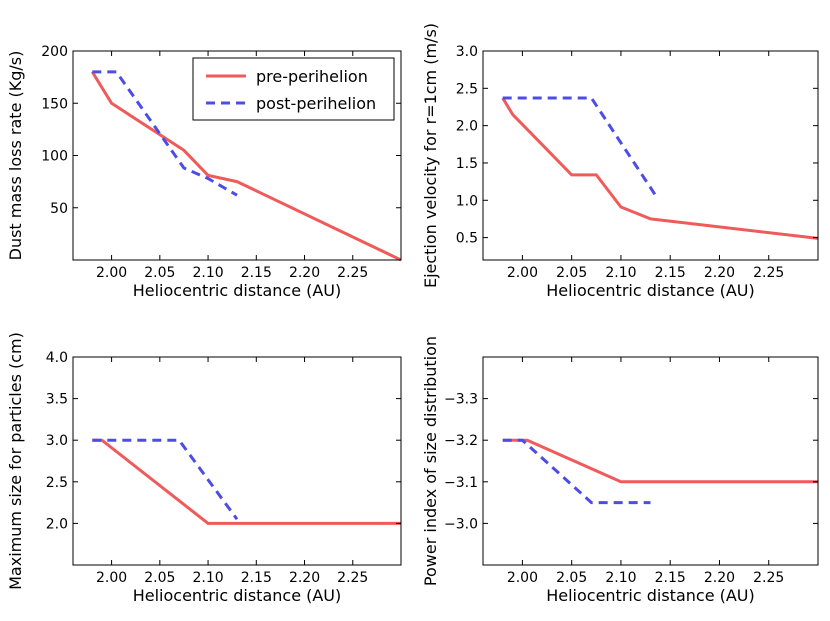 Image resolution: width=830 pixels, height=621 pixels. I want to click on y-tick-label: −3.0, so click(461, 524).